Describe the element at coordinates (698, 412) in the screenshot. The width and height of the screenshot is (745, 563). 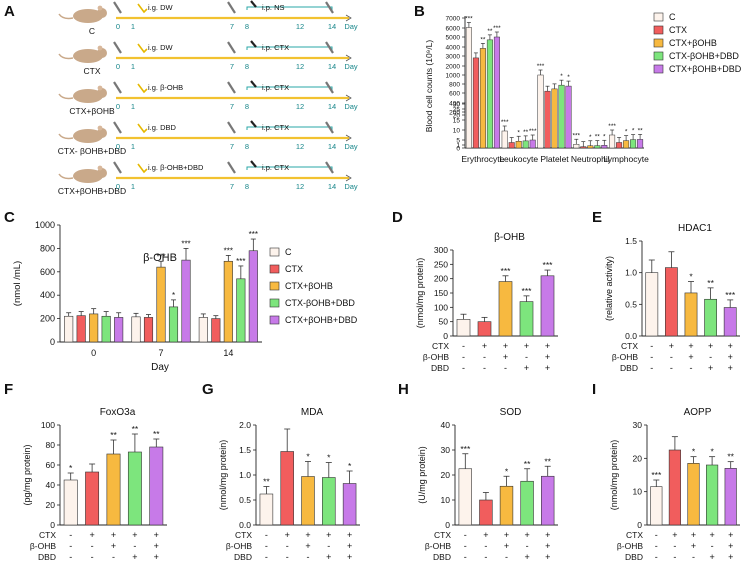
I see `chart-title: AOPP` at that location.